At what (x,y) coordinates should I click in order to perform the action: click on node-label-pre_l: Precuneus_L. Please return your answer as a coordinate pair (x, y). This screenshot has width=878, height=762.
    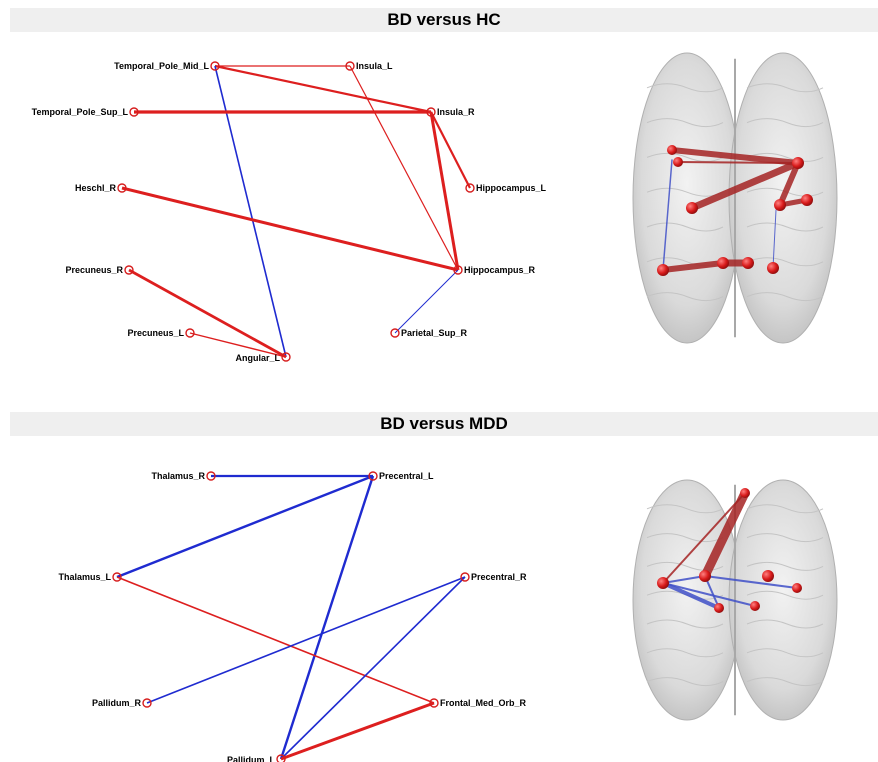
    Looking at the image, I should click on (155, 333).